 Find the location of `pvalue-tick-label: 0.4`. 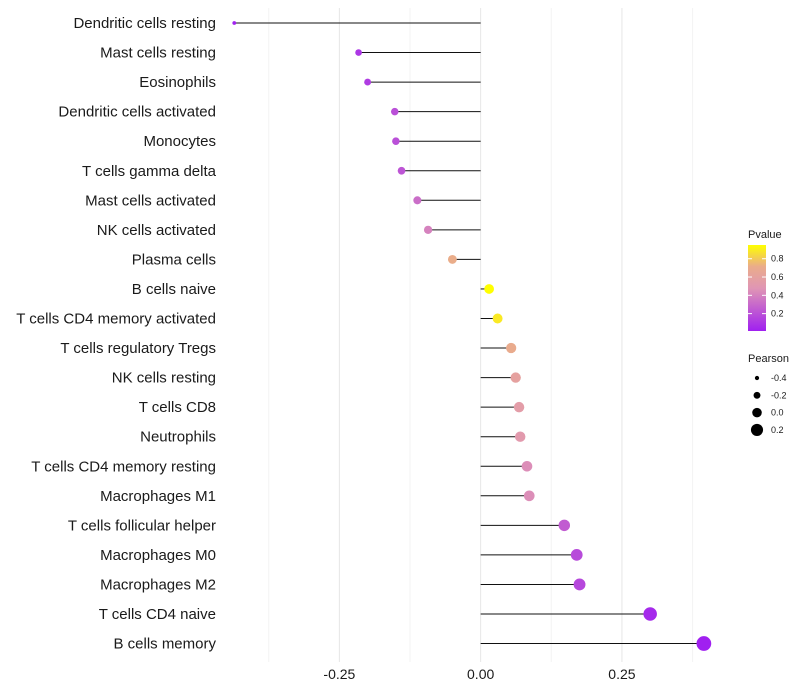

pvalue-tick-label: 0.4 is located at coordinates (777, 295).